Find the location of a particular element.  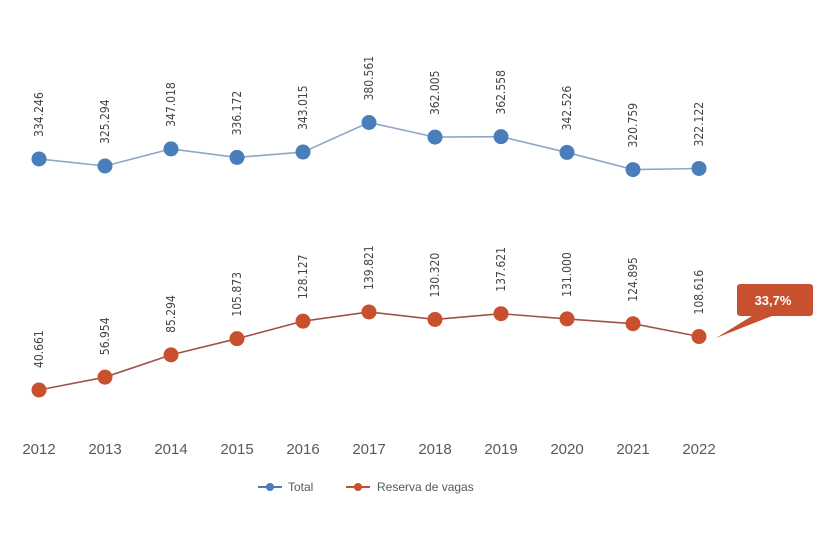

x-tick-label: 2016 is located at coordinates (302, 449).